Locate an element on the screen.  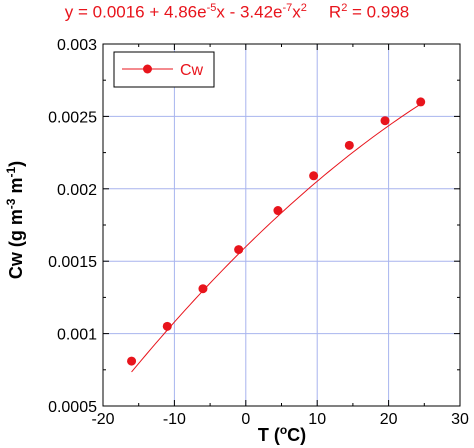
y-axis-label: Cw (g m-3 m-1) is located at coordinates (15, 220).